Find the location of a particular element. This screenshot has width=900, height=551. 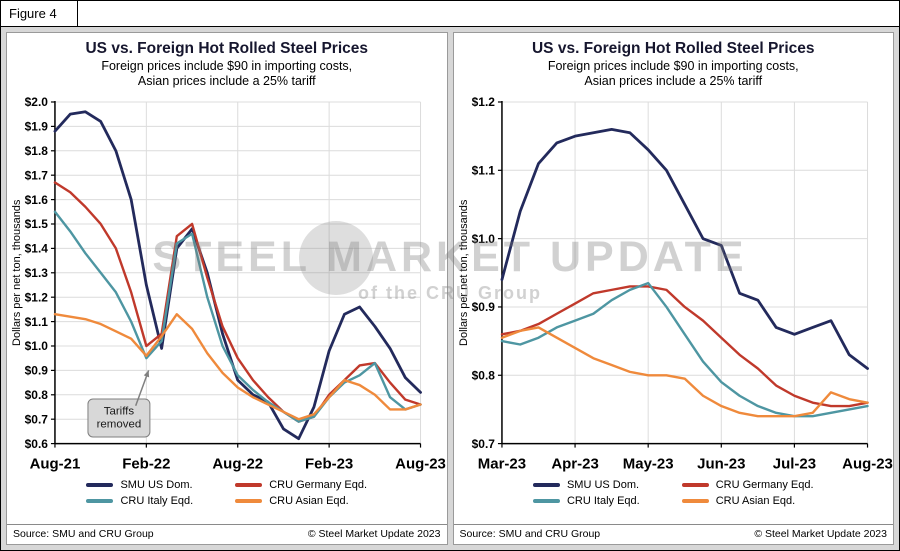

y-tick-label: $1.4 is located at coordinates (37, 248).